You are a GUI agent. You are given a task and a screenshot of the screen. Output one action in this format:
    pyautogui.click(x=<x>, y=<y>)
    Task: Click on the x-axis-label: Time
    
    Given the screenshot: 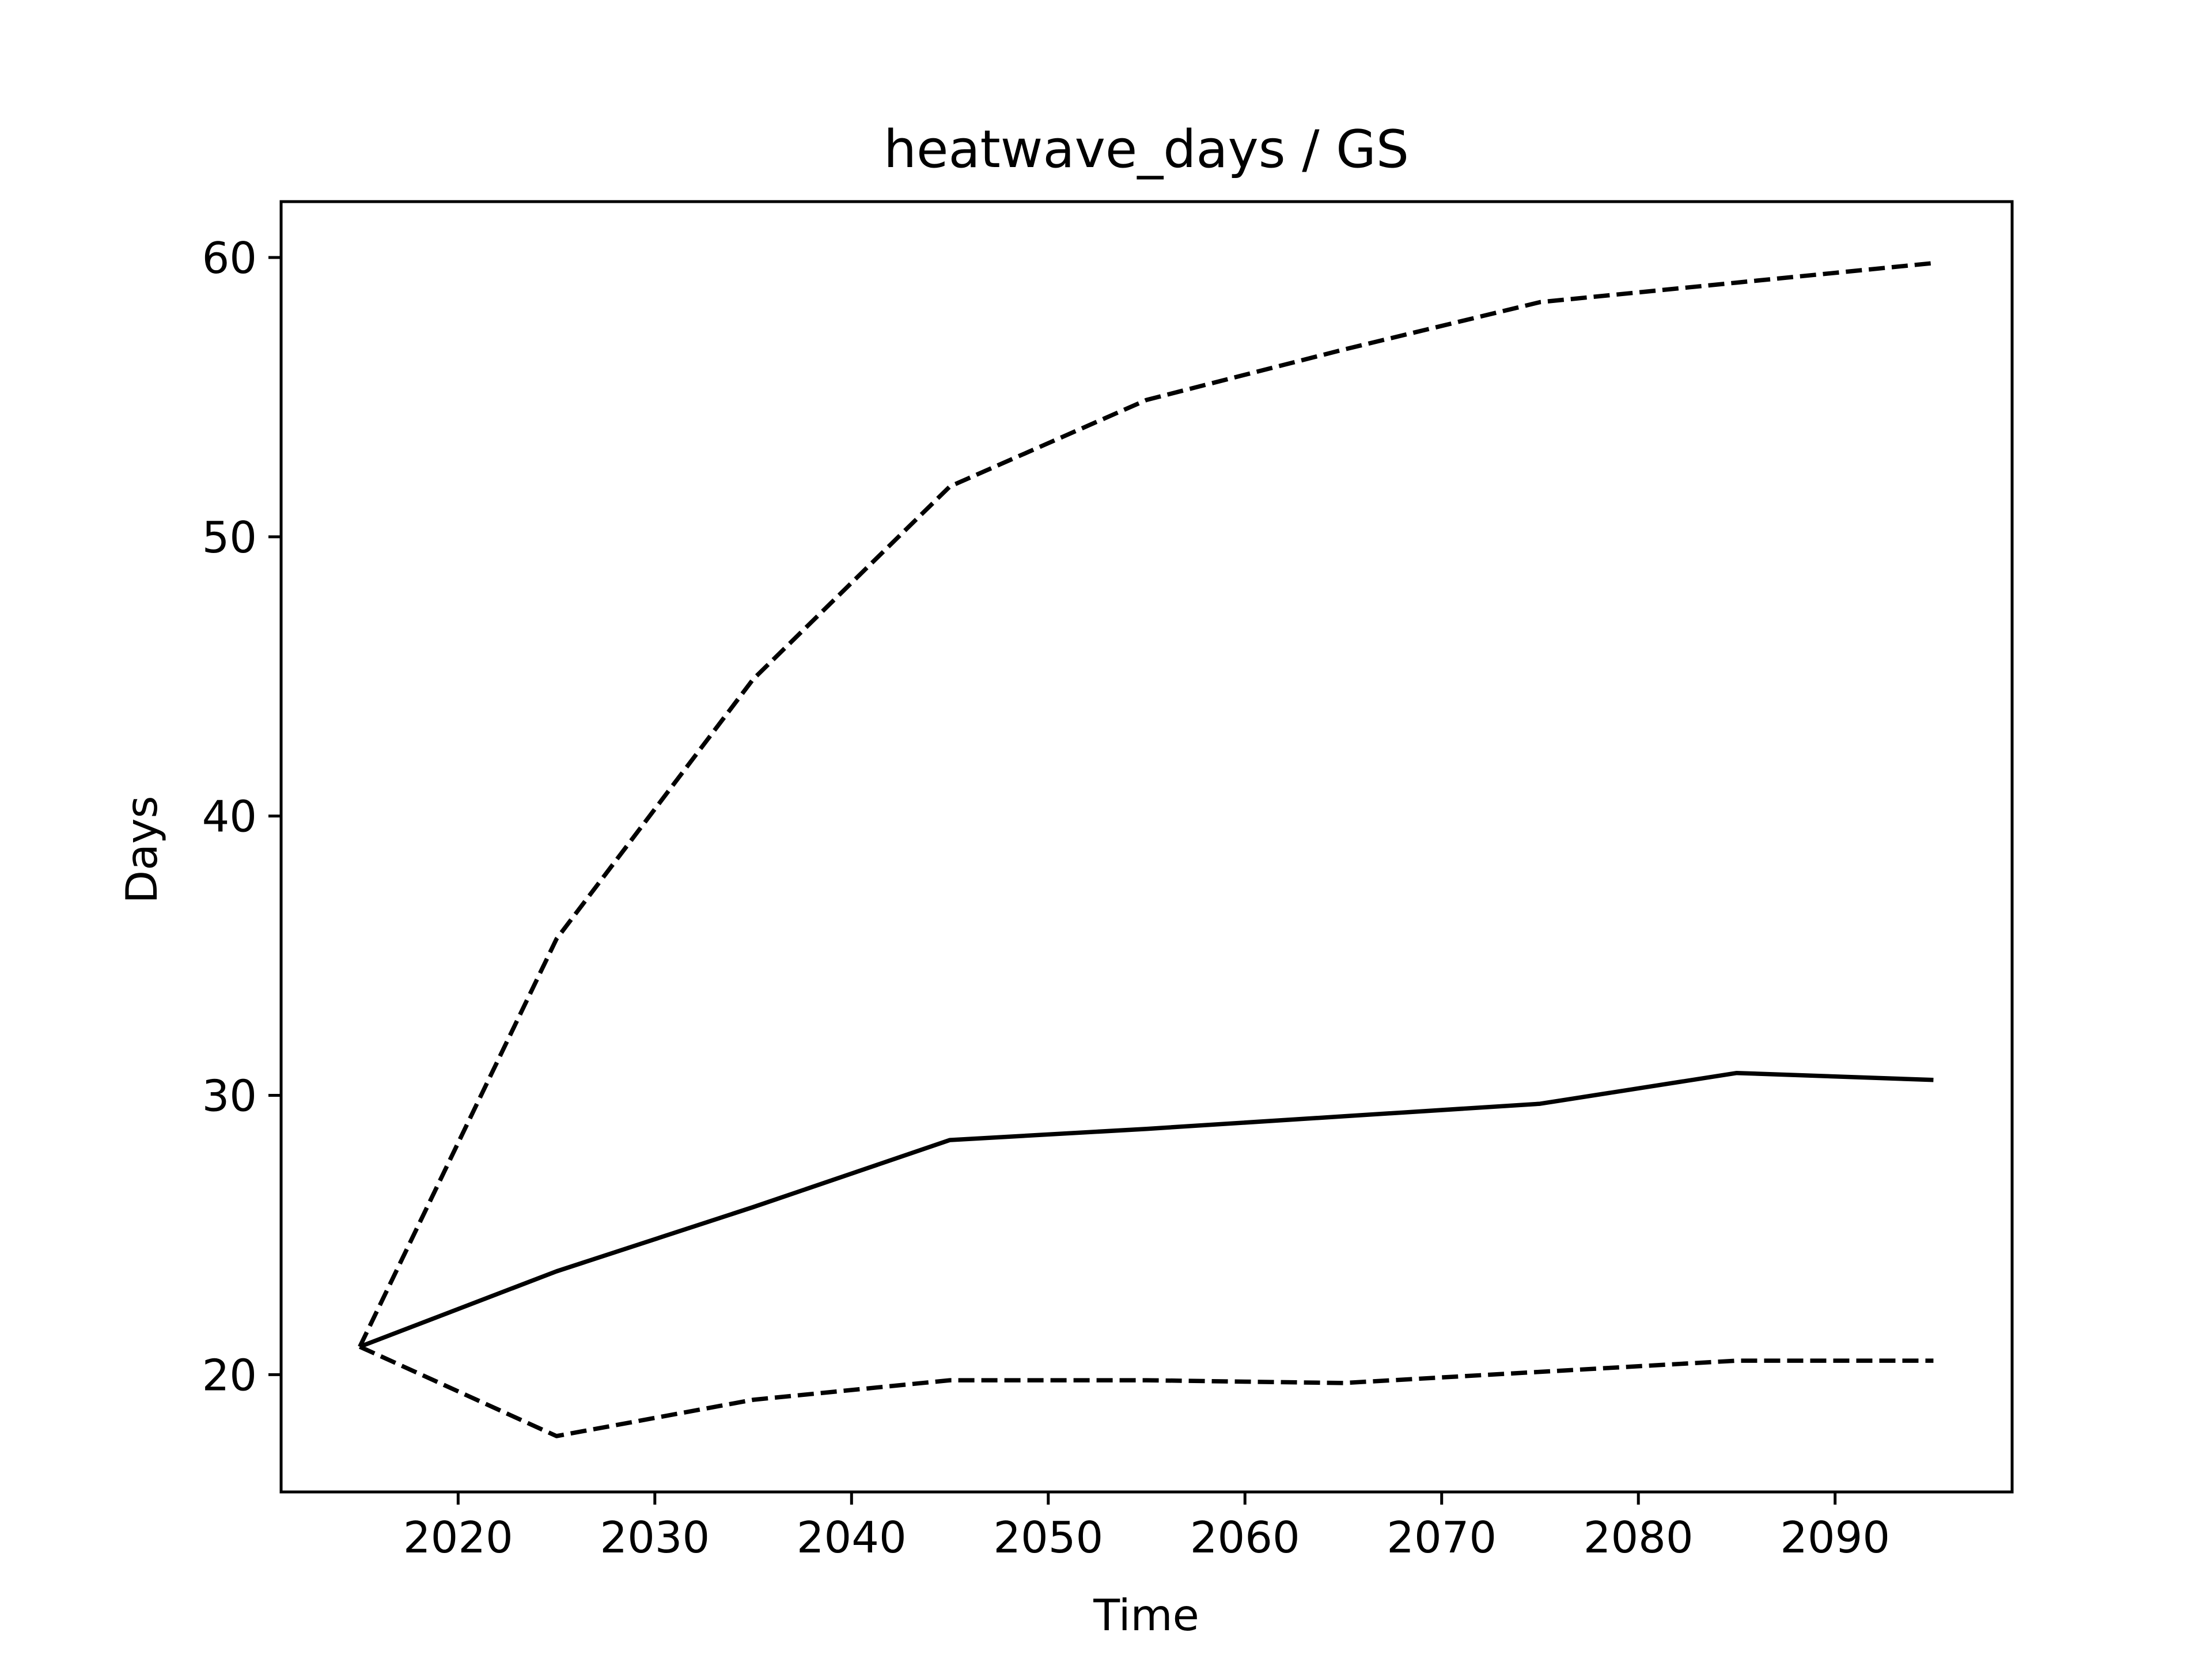 What is the action you would take?
    pyautogui.click(x=1146, y=1615)
    